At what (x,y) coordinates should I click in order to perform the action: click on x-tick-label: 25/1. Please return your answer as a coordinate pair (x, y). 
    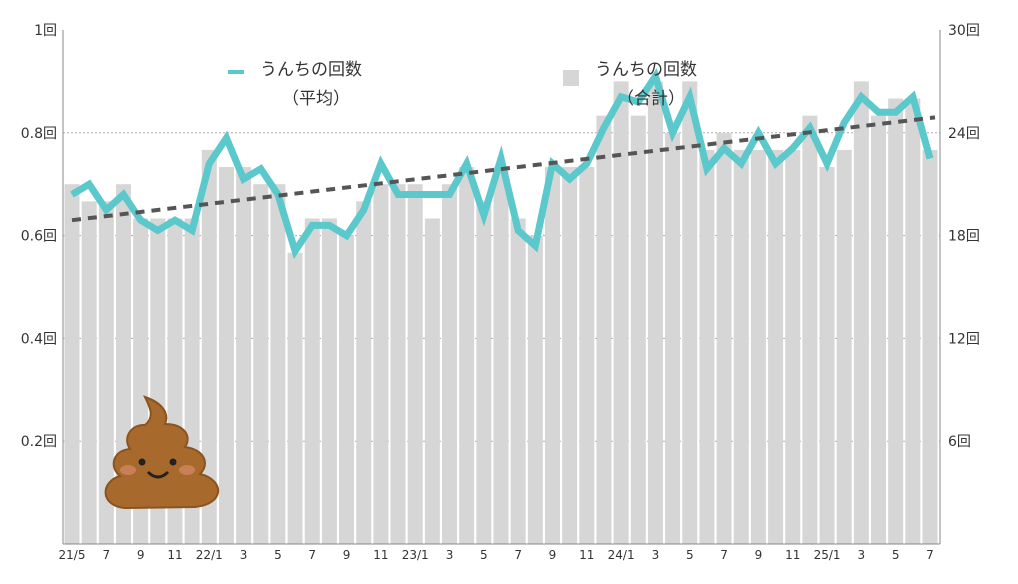
    Looking at the image, I should click on (827, 555).